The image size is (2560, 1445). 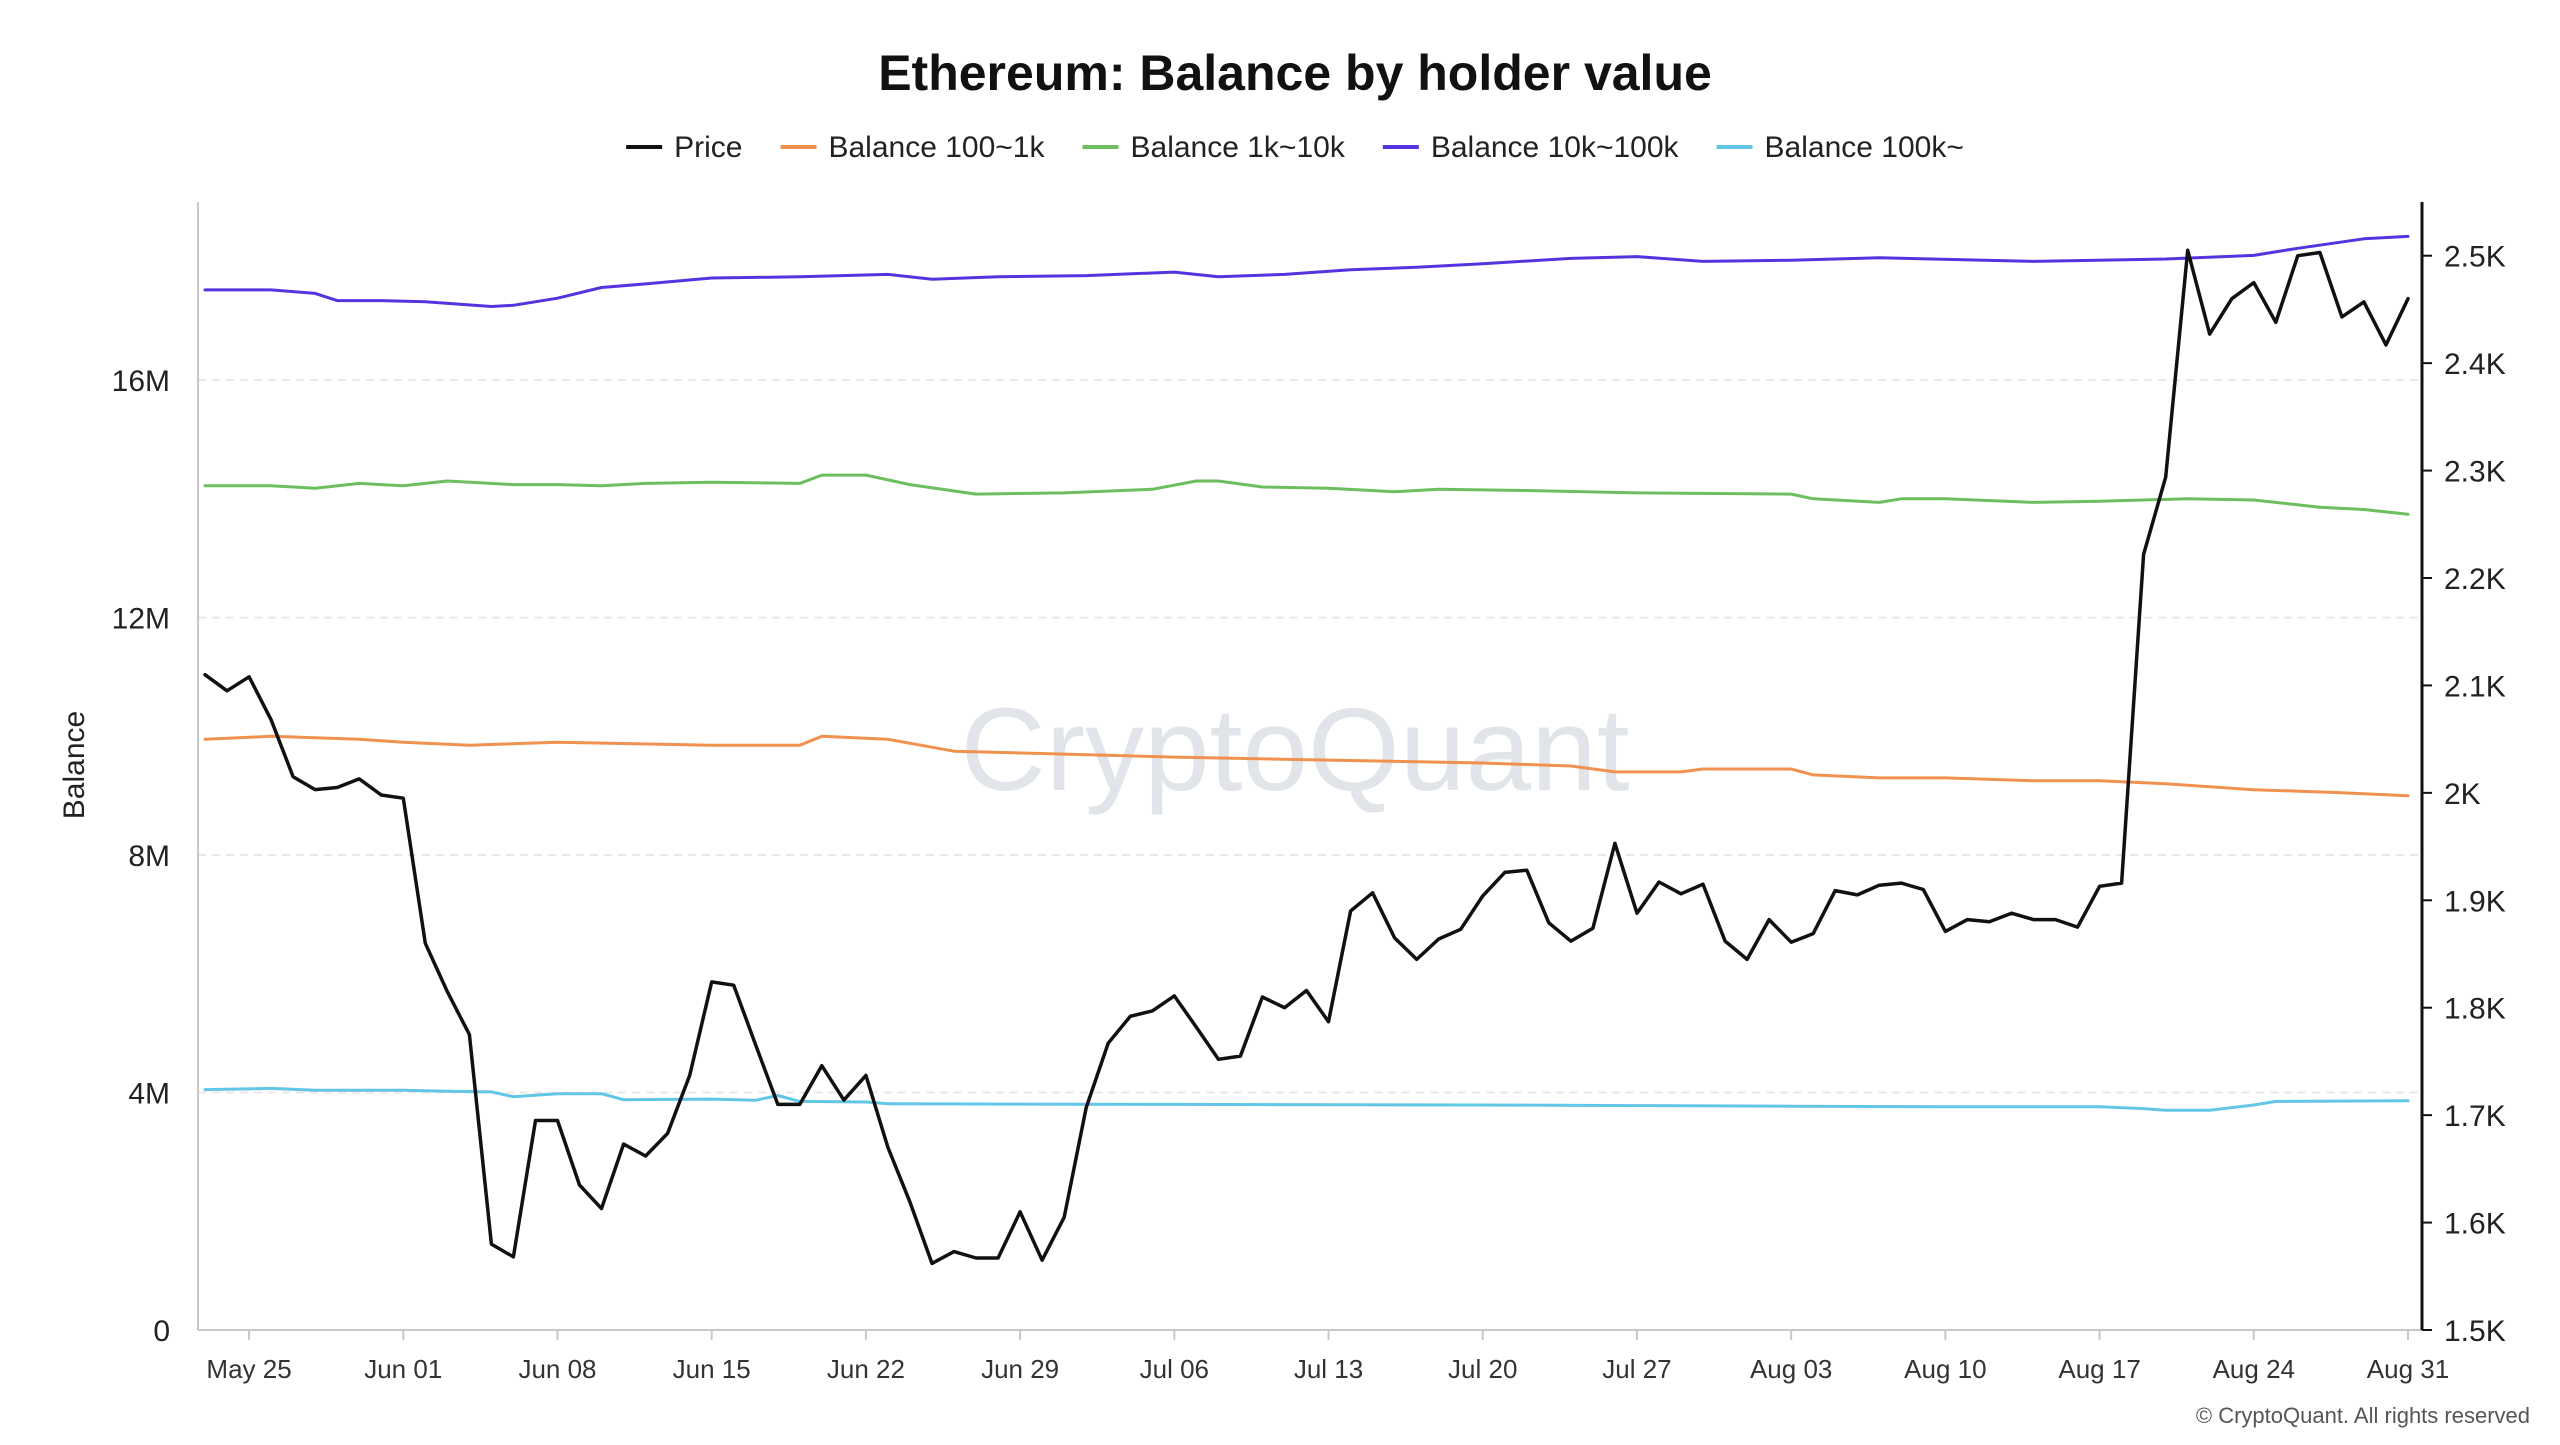 I want to click on x-tick-label: Aug 17, so click(x=2099, y=1369).